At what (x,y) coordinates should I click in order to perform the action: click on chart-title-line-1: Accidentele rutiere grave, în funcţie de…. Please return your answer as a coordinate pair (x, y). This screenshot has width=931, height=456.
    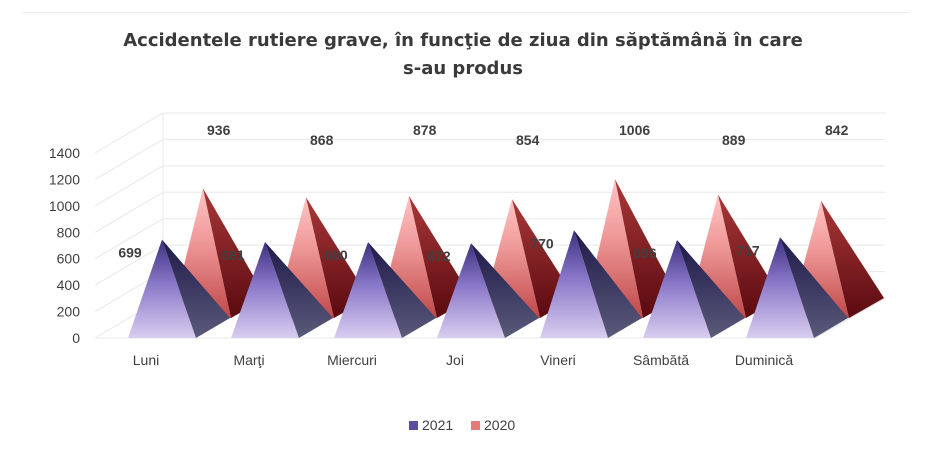
    Looking at the image, I should click on (463, 40).